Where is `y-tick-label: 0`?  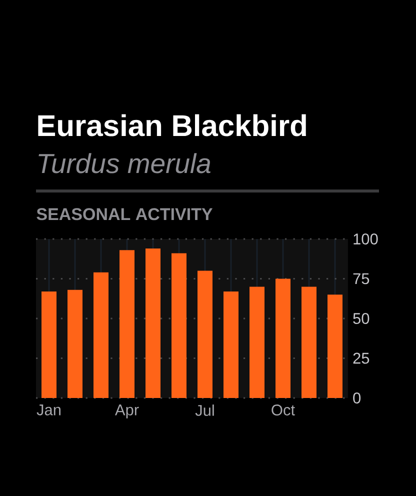
y-tick-label: 0 is located at coordinates (357, 398).